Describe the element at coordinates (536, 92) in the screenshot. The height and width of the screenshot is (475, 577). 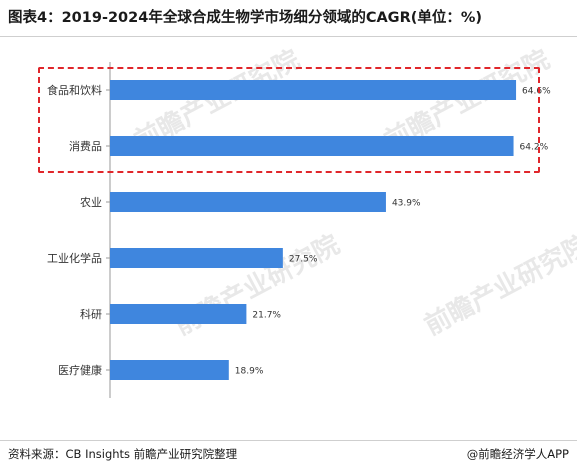
I see `value-label: 64.6%` at that location.